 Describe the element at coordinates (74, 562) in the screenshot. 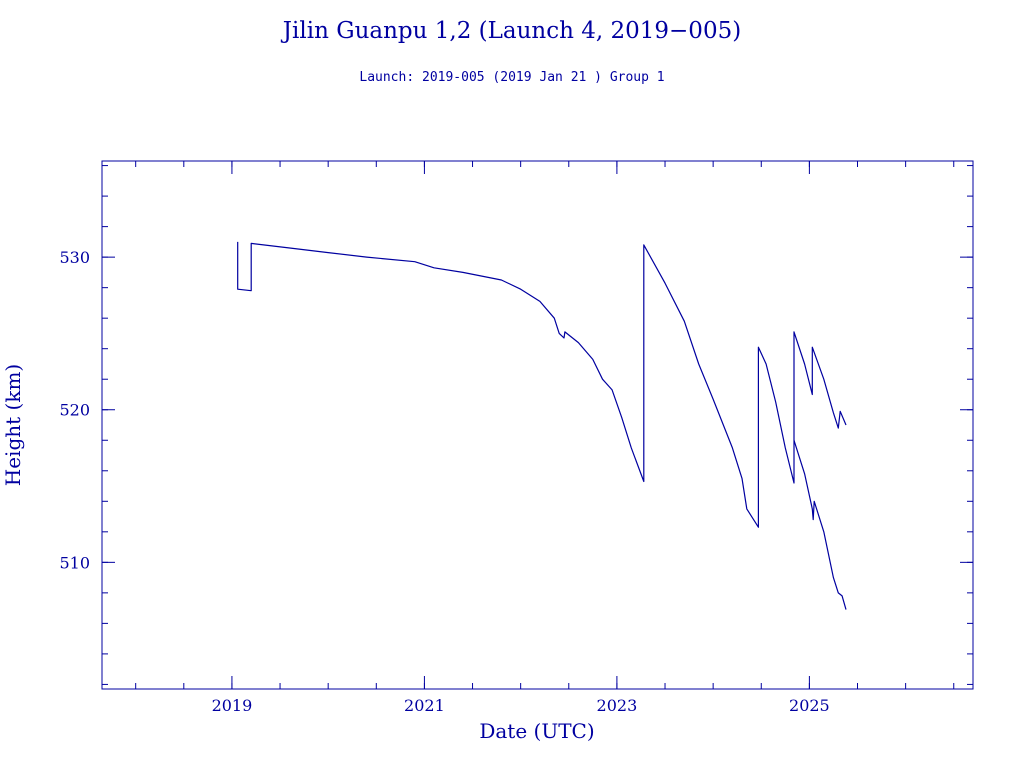

I see `y-tick-label: 510` at that location.